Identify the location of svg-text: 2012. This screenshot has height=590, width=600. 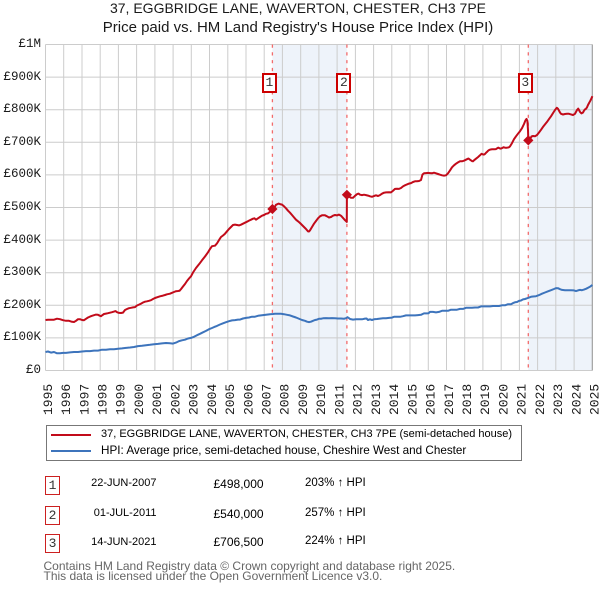
(358, 399).